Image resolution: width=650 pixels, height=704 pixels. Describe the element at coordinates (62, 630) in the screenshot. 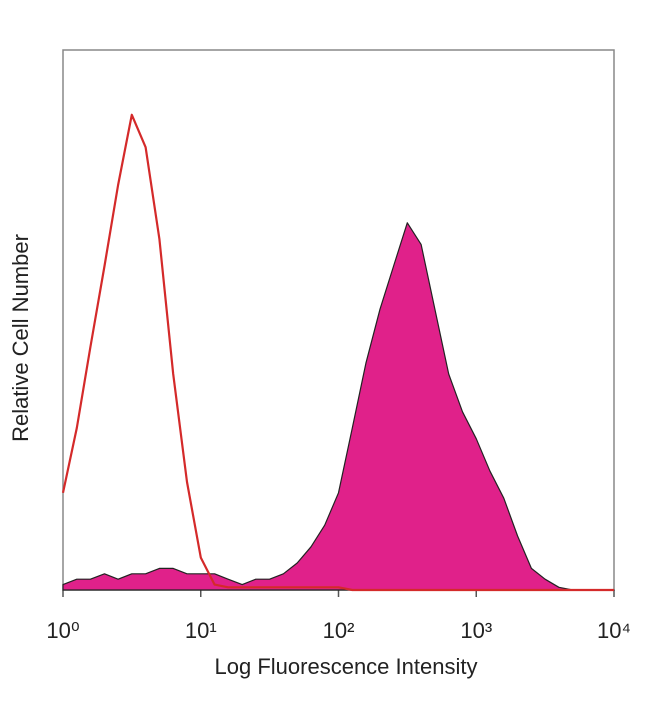

I see `x-tick-label: 10⁰` at that location.